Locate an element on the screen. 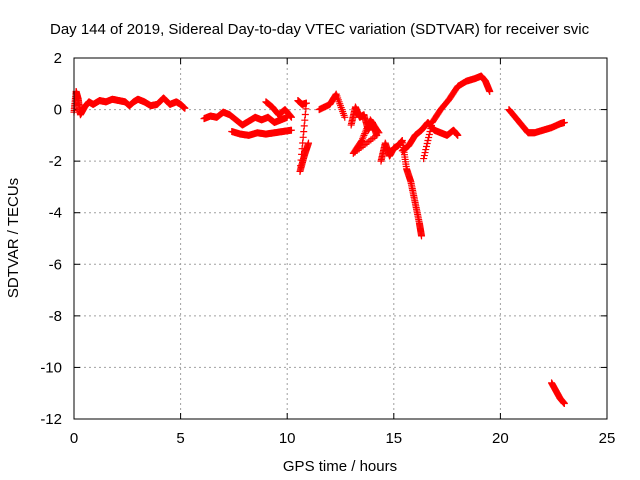 This screenshot has width=640, height=480. y-tick-labels: -12 -10 -8 -6 -4 -2 0 2 is located at coordinates (51, 239).